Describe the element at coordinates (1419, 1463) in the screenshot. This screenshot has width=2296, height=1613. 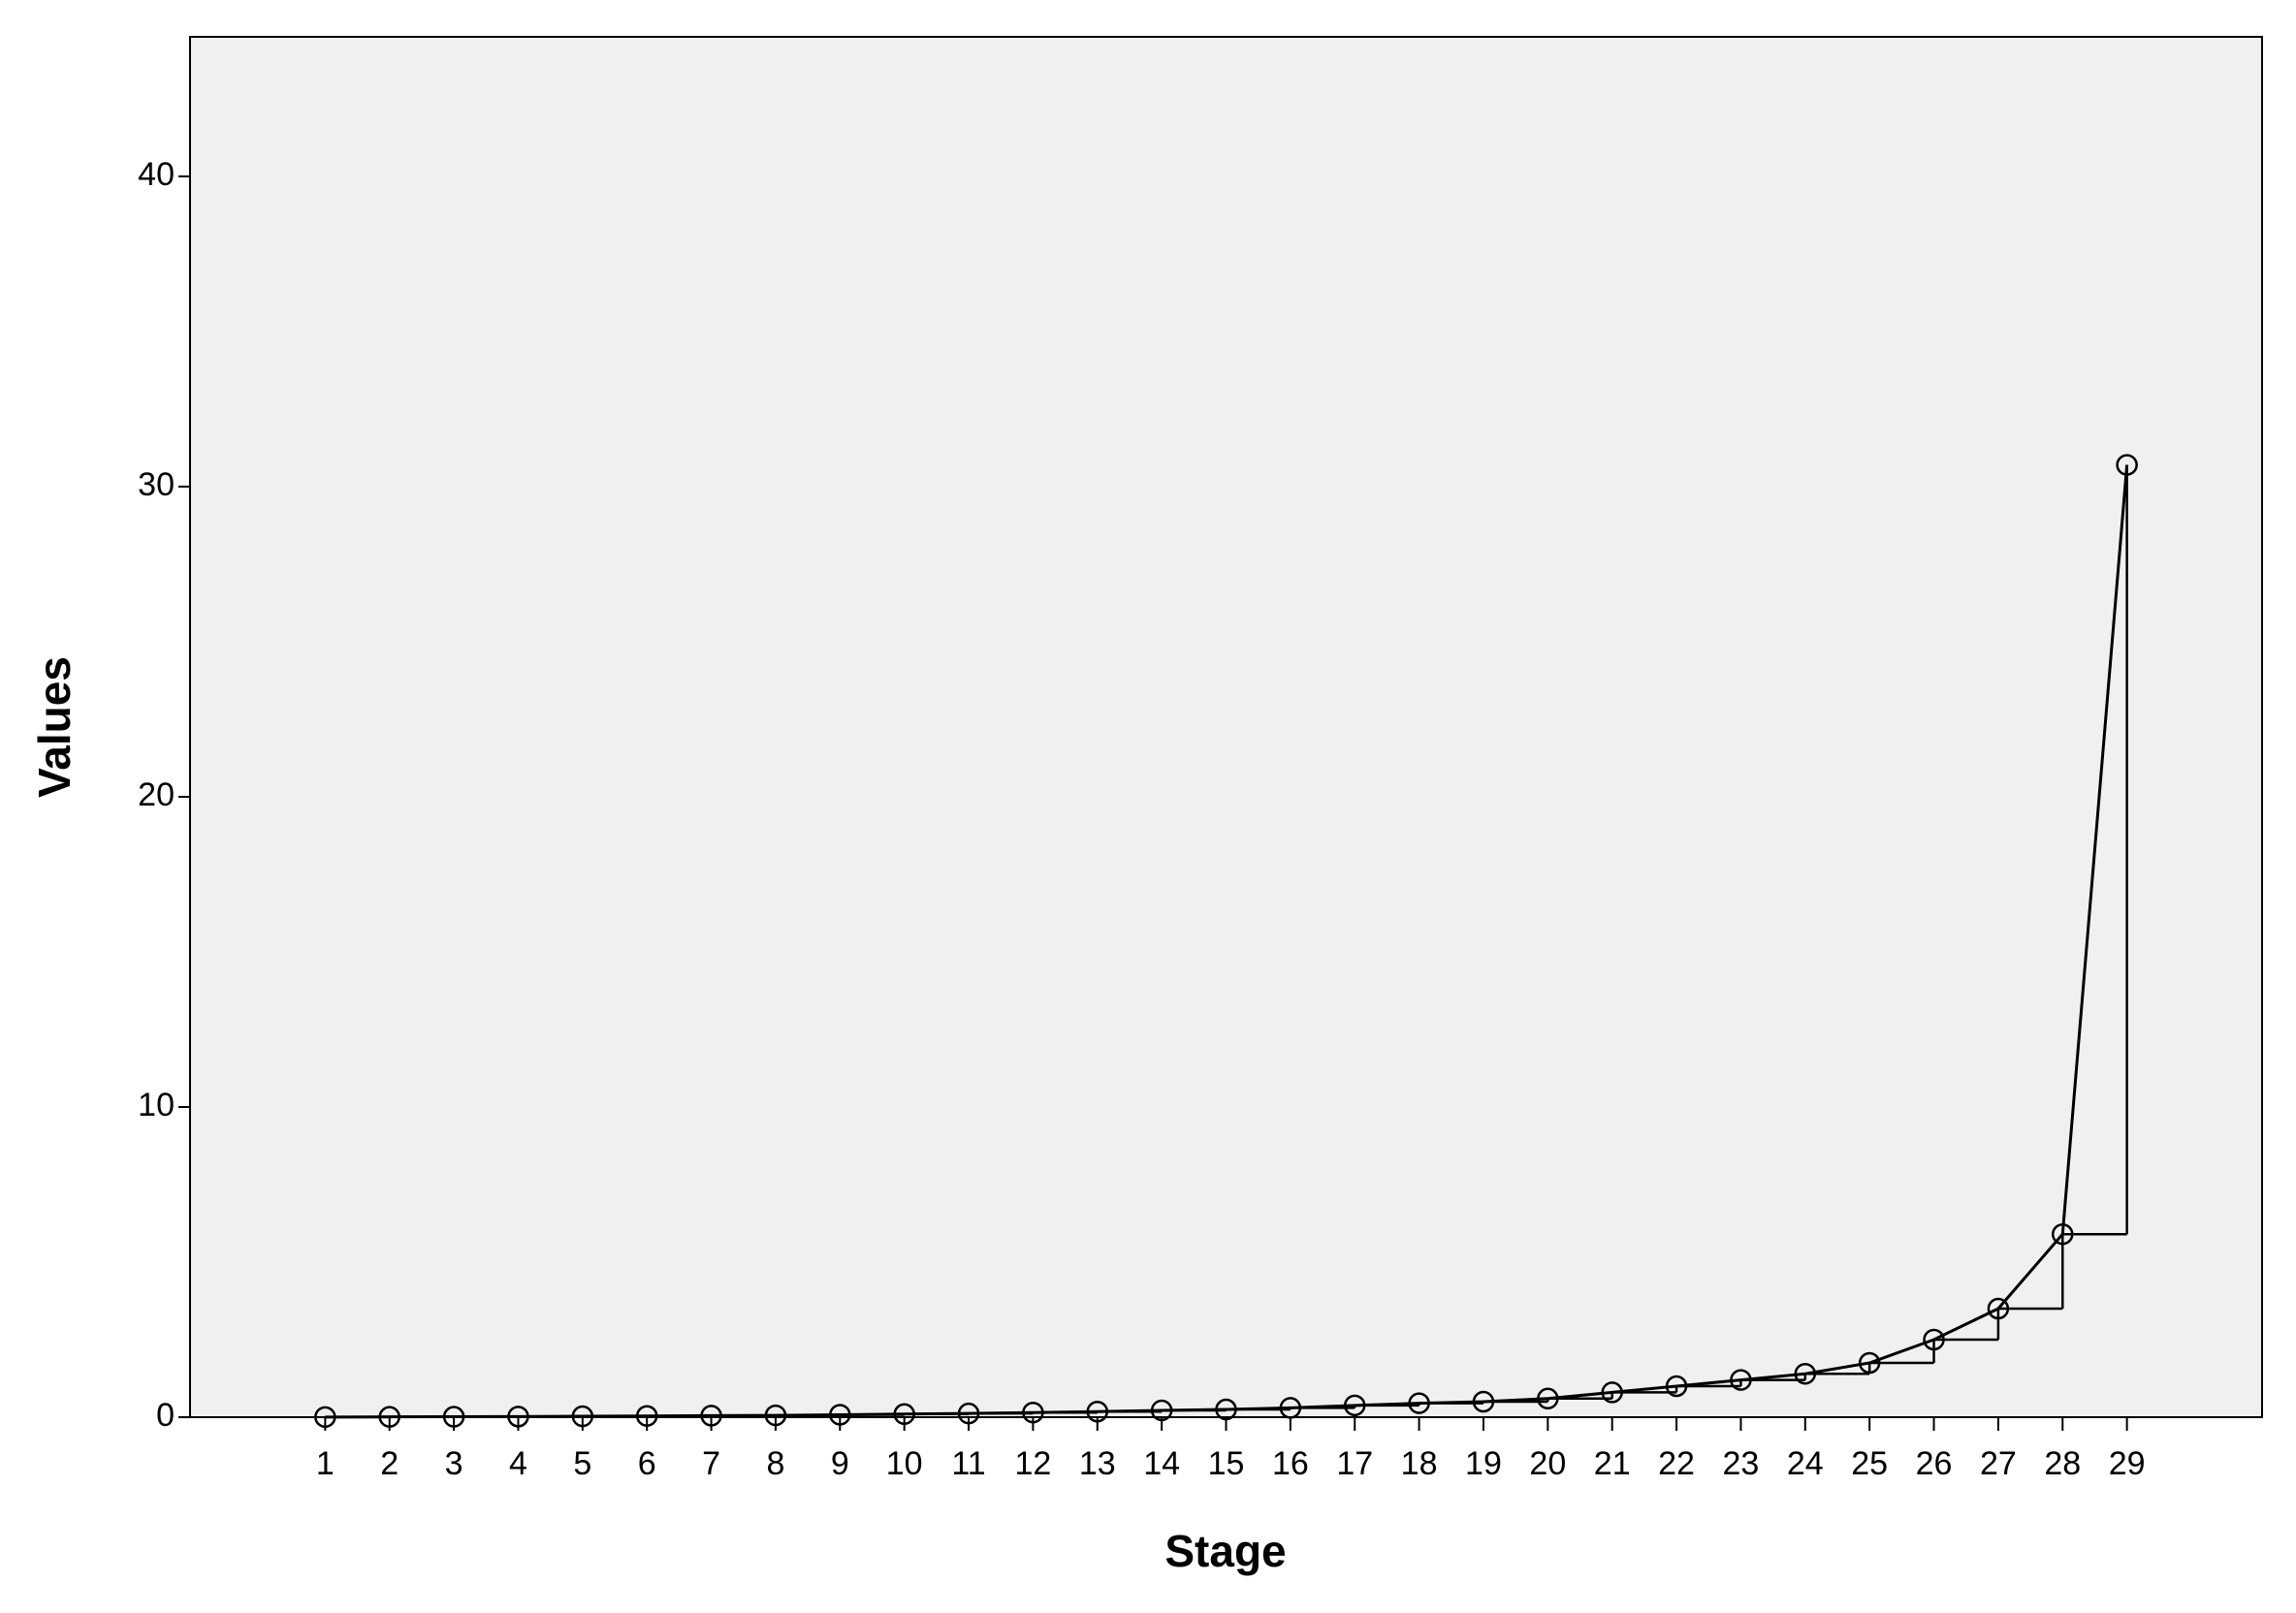
I see `x-tick-label: 18` at that location.